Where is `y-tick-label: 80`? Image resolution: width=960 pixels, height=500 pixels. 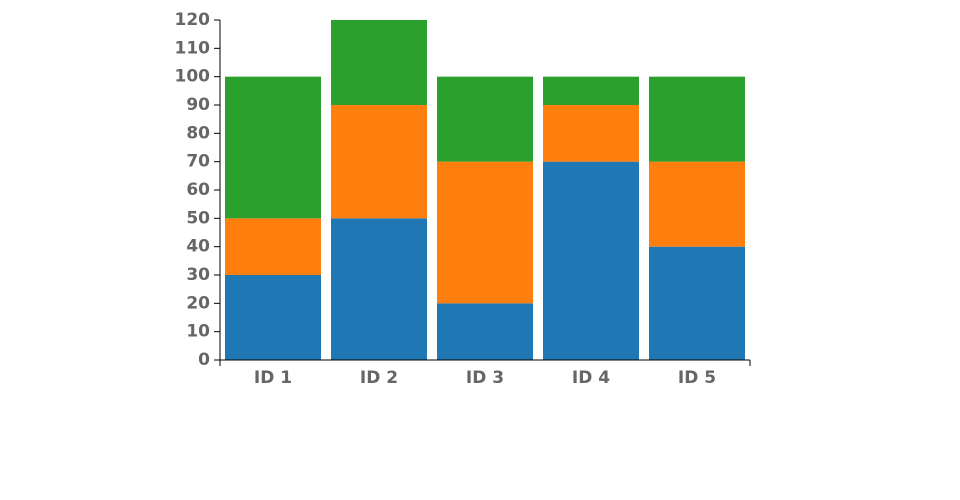 y-tick-label: 80 is located at coordinates (198, 133).